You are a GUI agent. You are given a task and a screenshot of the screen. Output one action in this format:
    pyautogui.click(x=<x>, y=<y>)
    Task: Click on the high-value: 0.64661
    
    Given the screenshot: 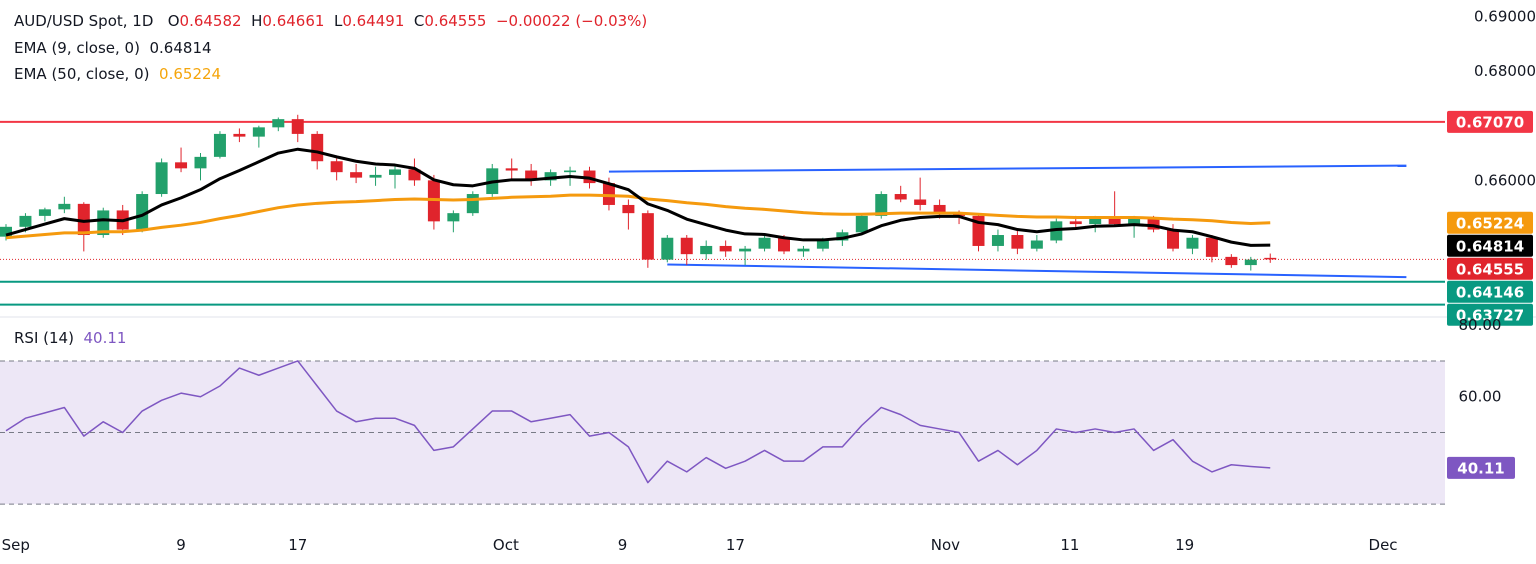 What is the action you would take?
    pyautogui.click(x=293, y=21)
    